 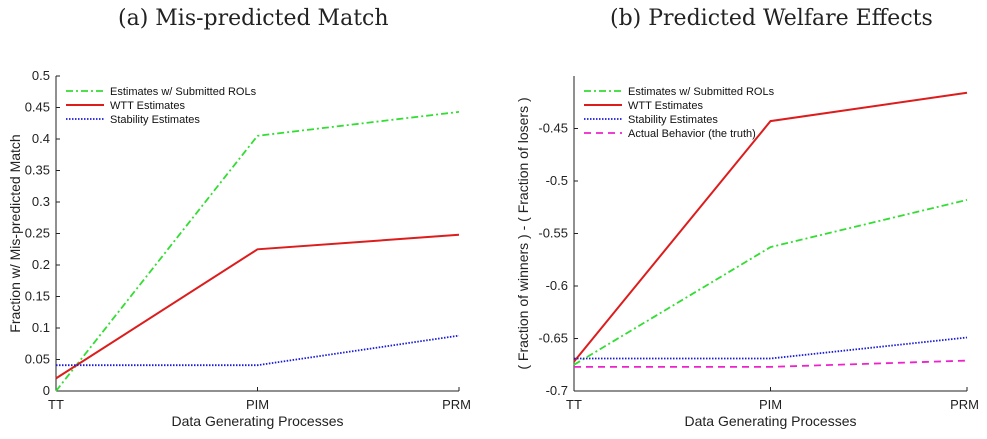 I want to click on x-tick-label-b: TT, so click(x=574, y=404).